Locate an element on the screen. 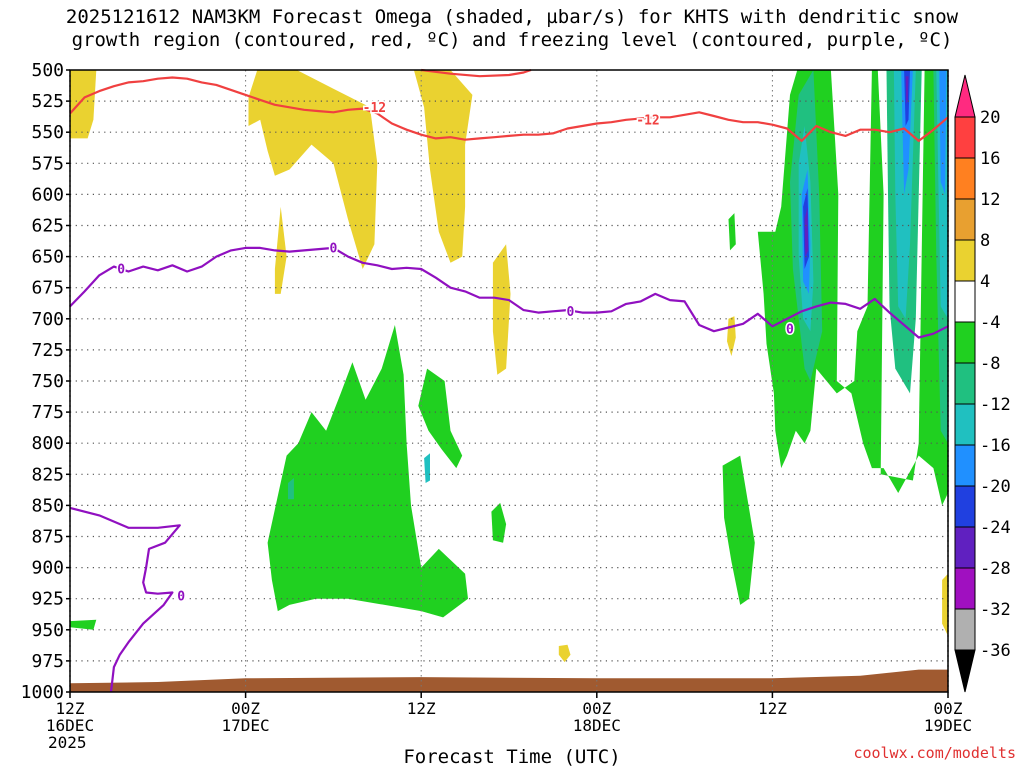 The width and height of the screenshot is (1024, 768). terrain-fill is located at coordinates (509, 680).